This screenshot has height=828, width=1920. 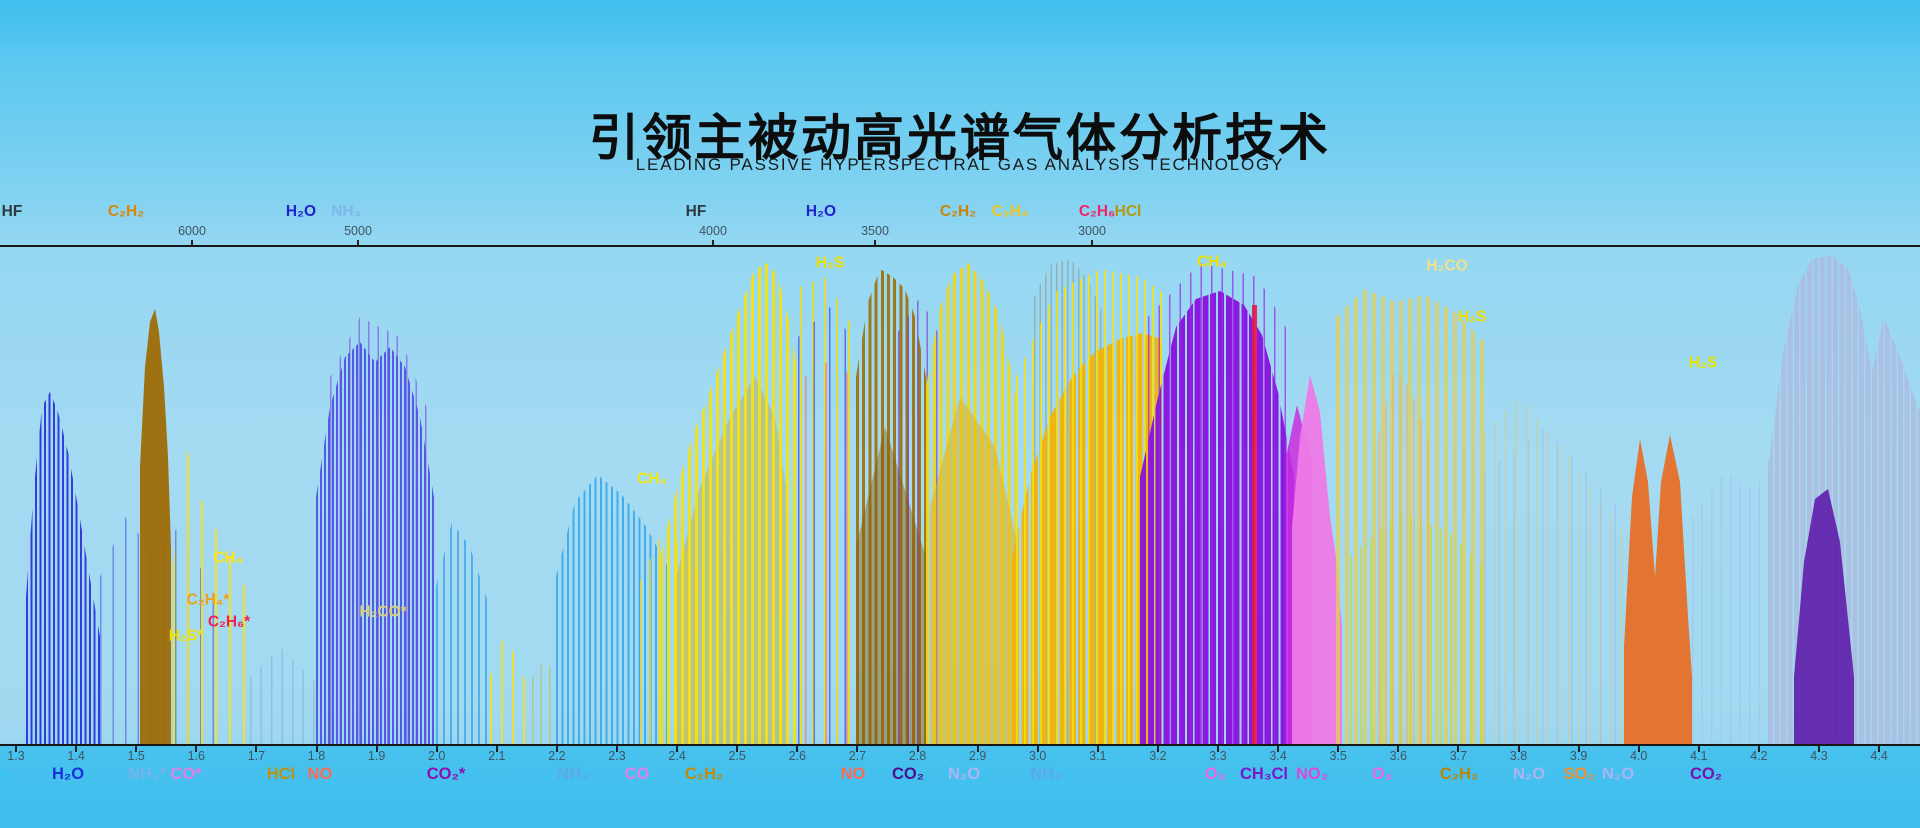 I want to click on wavelength-tick-label: 1.3, so click(x=16, y=756).